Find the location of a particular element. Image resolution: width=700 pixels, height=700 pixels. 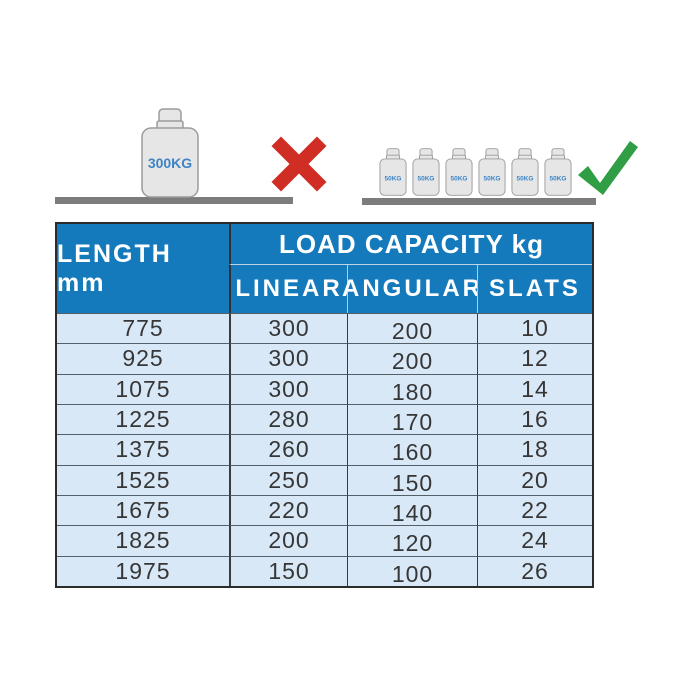

length-value: 1375 is located at coordinates (143, 449).